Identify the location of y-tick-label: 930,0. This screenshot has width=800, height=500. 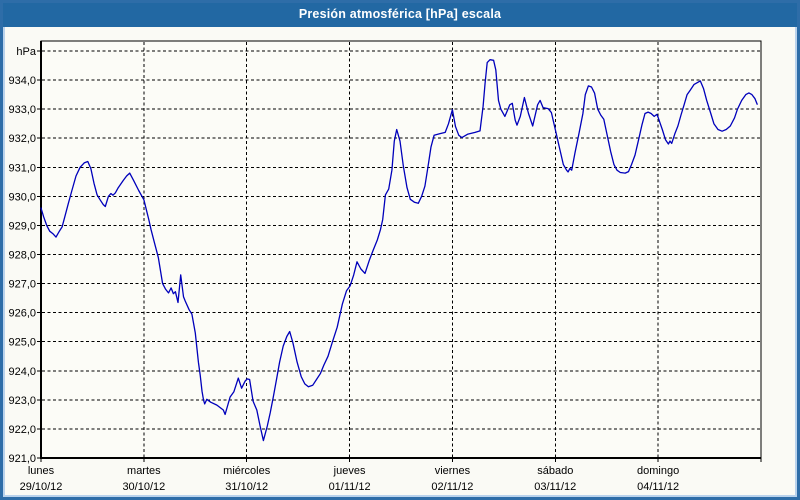
(22, 197).